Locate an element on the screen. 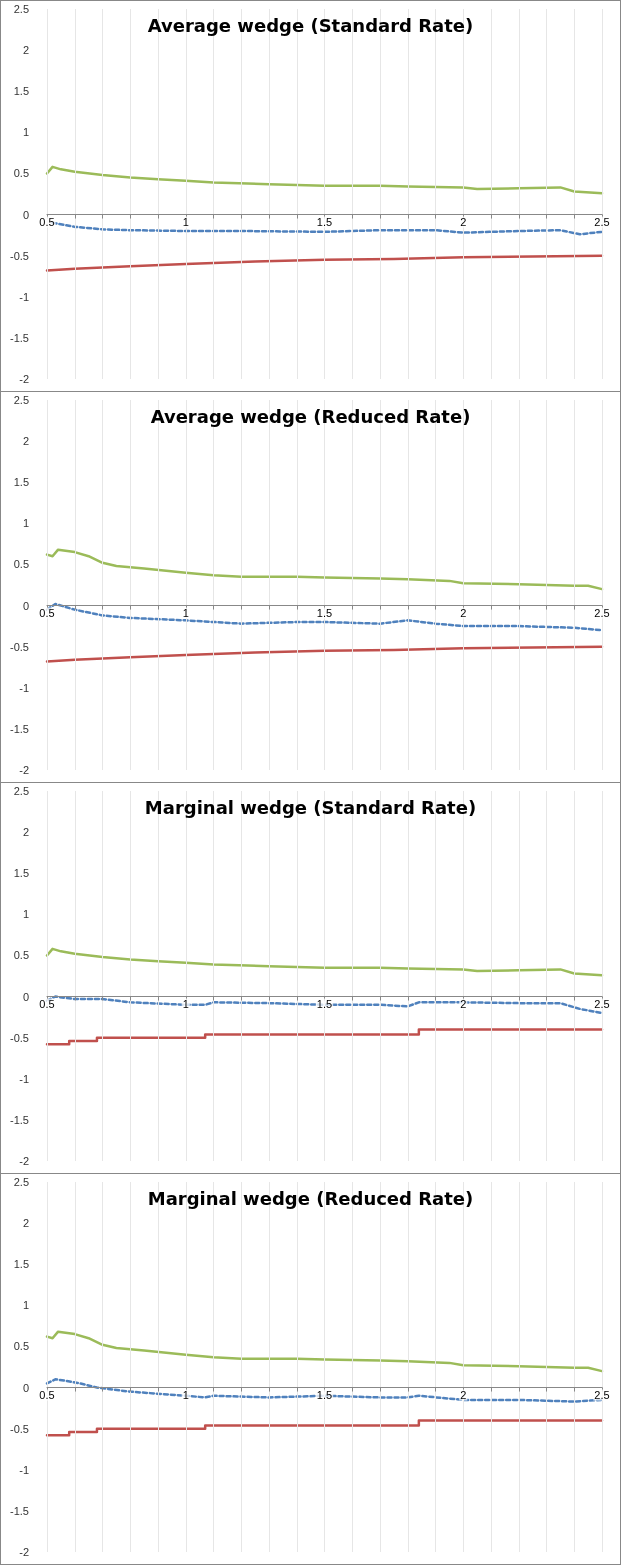 This screenshot has height=1568, width=621. chart-title: Marginal wedge (Standard Rate) is located at coordinates (310, 807).